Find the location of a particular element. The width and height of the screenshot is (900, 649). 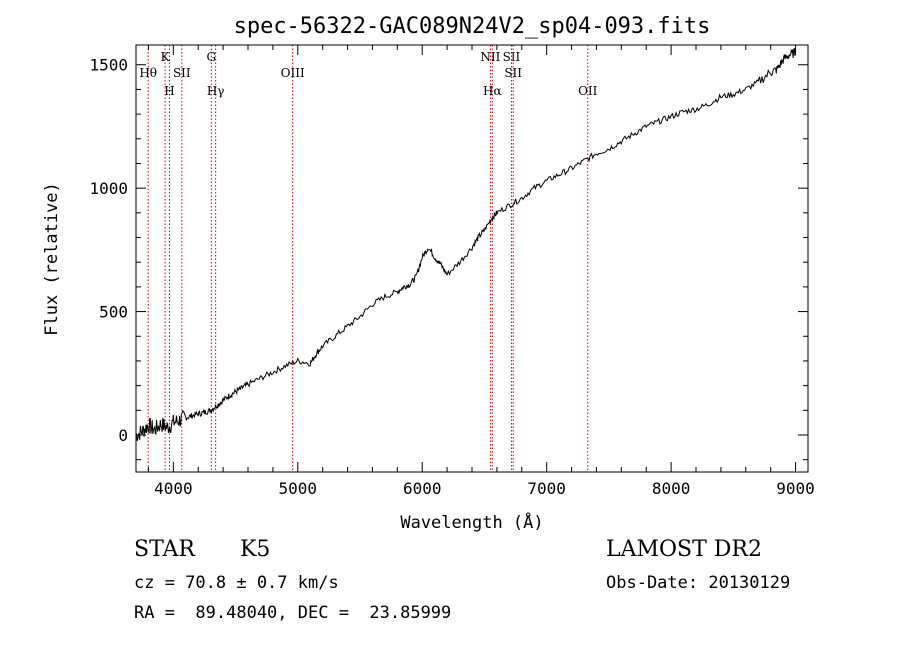

y-tick-label: 500 is located at coordinates (113, 312).